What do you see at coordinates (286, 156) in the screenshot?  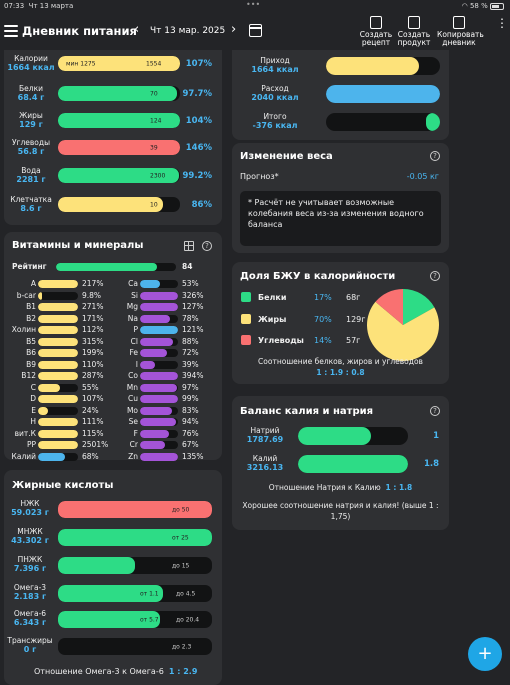 I see `weight-title: Изменение веса` at bounding box center [286, 156].